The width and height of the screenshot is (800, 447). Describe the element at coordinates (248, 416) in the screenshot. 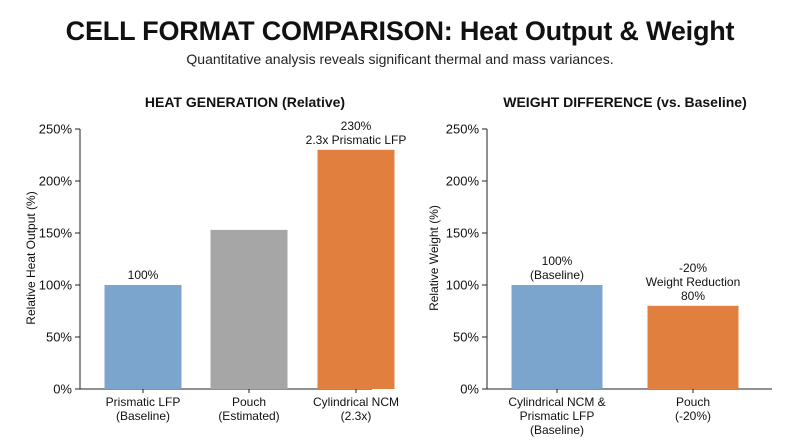

I see `x-tick-label: (Estimated)` at that location.